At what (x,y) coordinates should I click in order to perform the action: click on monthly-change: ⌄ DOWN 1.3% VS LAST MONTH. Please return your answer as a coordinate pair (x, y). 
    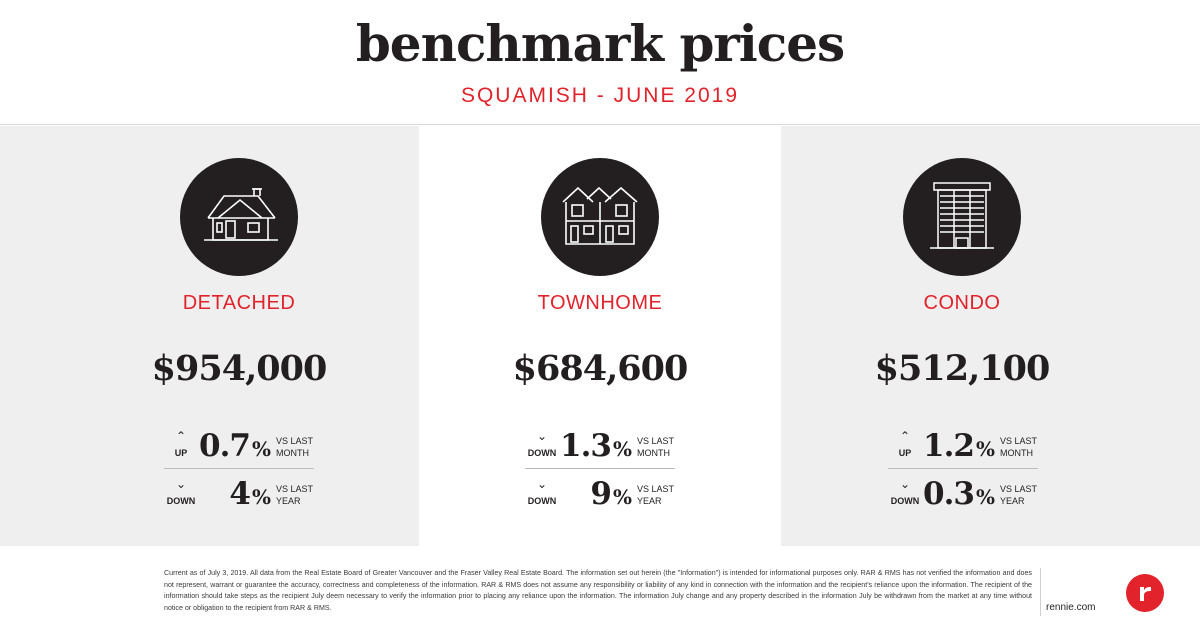
    Looking at the image, I should click on (600, 448).